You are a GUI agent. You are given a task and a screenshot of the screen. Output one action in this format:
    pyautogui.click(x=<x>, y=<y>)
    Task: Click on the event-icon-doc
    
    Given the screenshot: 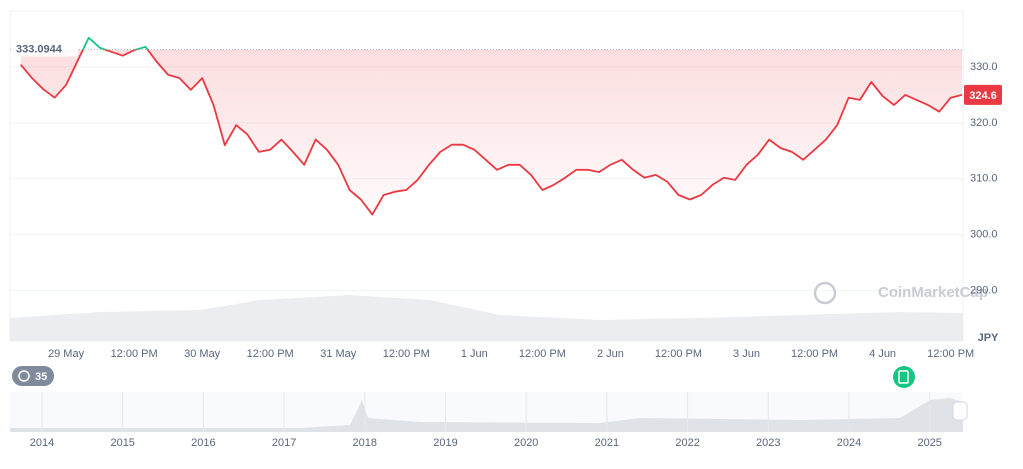 What is the action you would take?
    pyautogui.click(x=903, y=377)
    